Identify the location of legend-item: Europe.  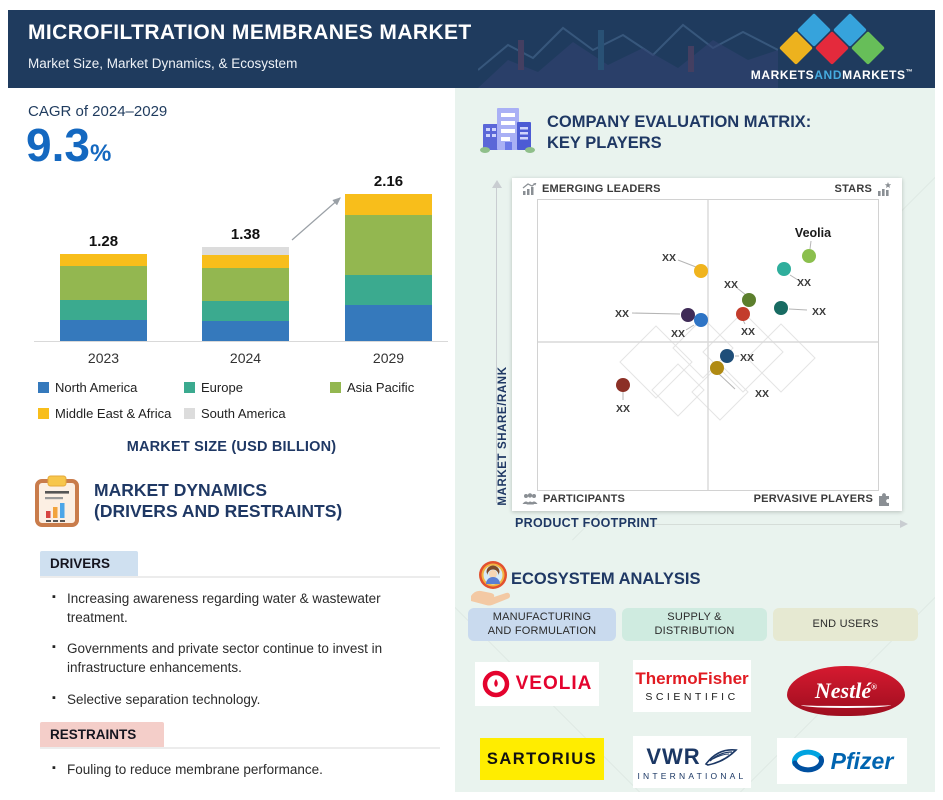
(257, 387).